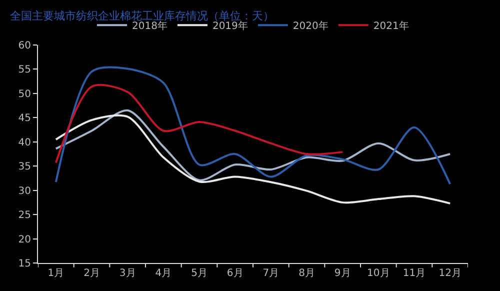 The width and height of the screenshot is (500, 291). What do you see at coordinates (24, 70) in the screenshot?
I see `y-tick-label: 55` at bounding box center [24, 70].